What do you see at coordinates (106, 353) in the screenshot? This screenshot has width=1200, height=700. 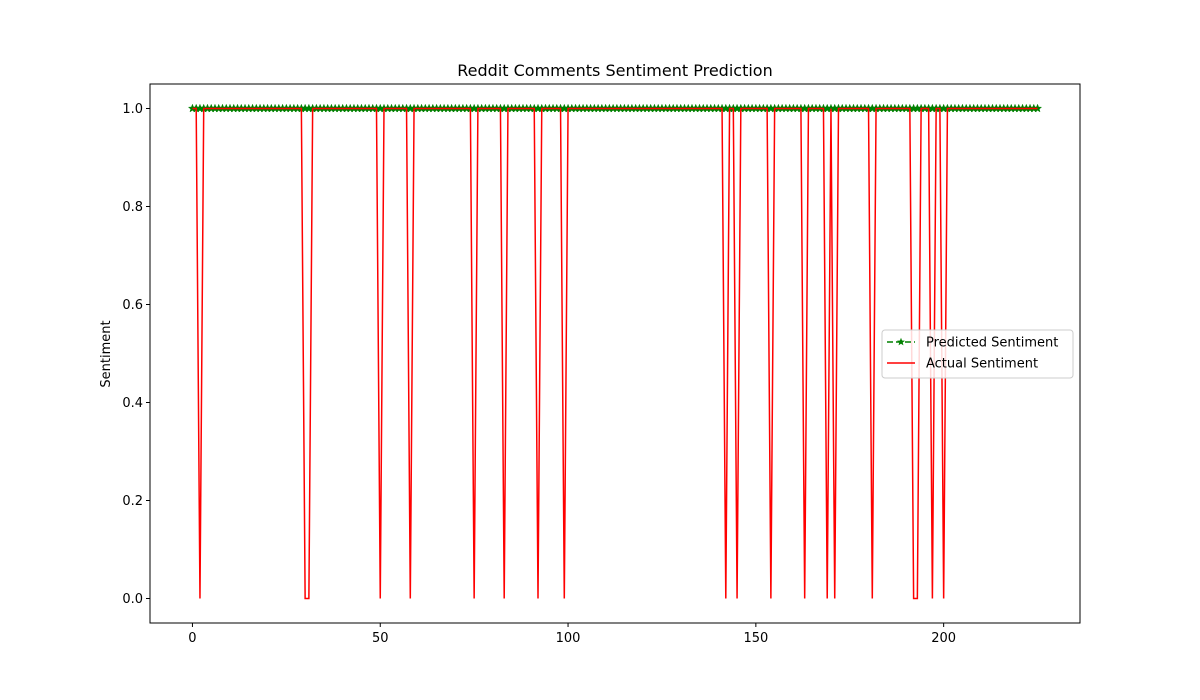 I see `y-axis-label: Sentiment` at bounding box center [106, 353].